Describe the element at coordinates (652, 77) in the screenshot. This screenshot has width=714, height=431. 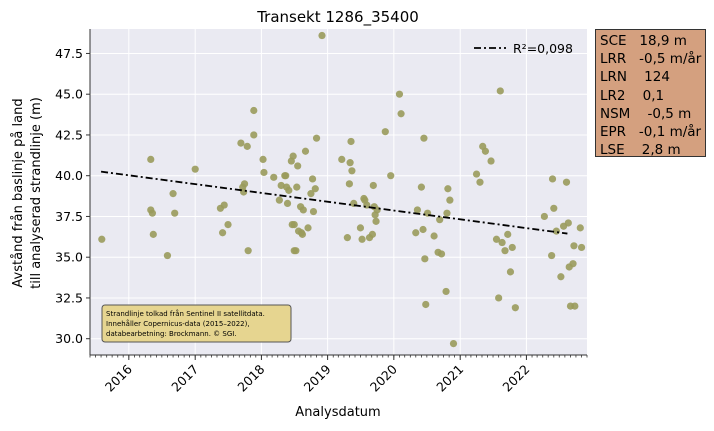
I see `stat-row-lrn: LRN 124` at that location.